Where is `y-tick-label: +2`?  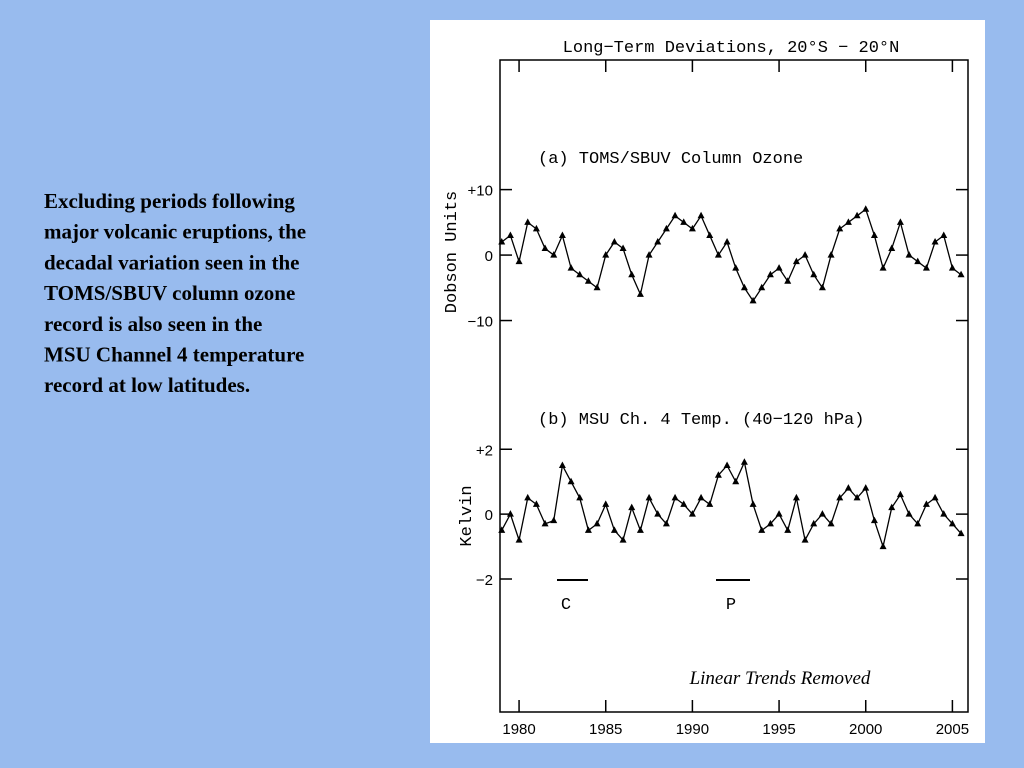 y-tick-label: +2 is located at coordinates (484, 450).